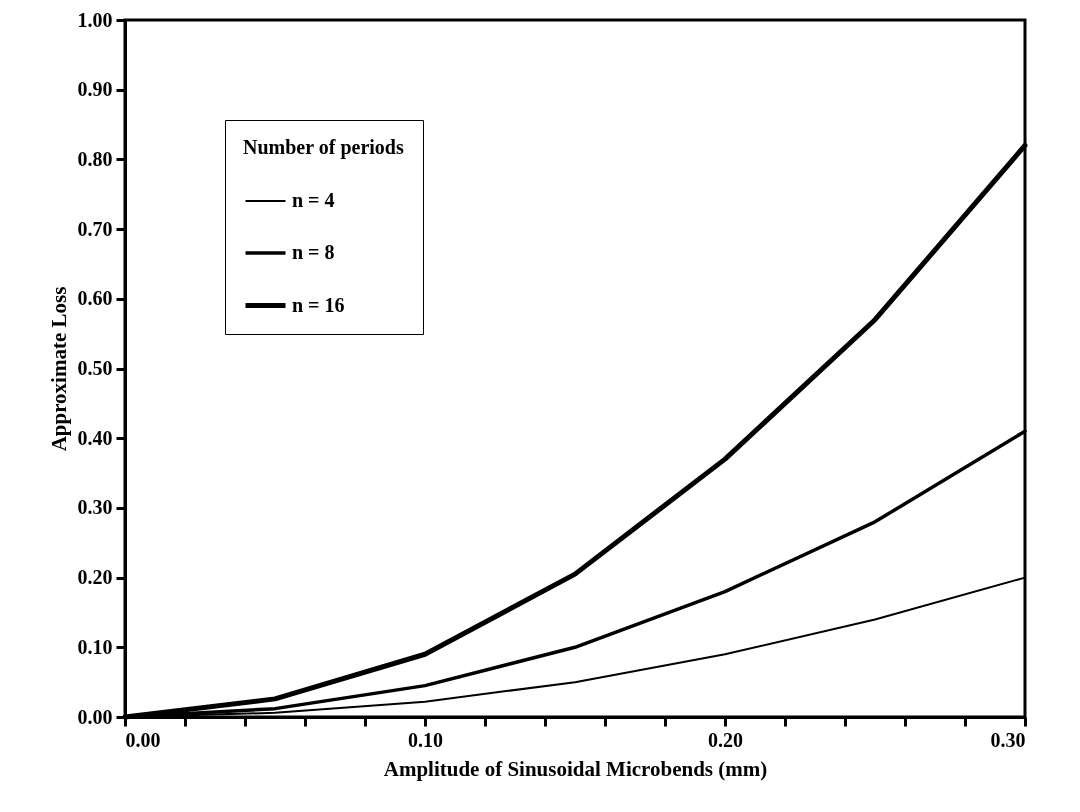 The image size is (1080, 812). Describe the element at coordinates (575, 768) in the screenshot. I see `x-axis-title: Amplitude of Sinusoidal Microbends (mm)` at that location.